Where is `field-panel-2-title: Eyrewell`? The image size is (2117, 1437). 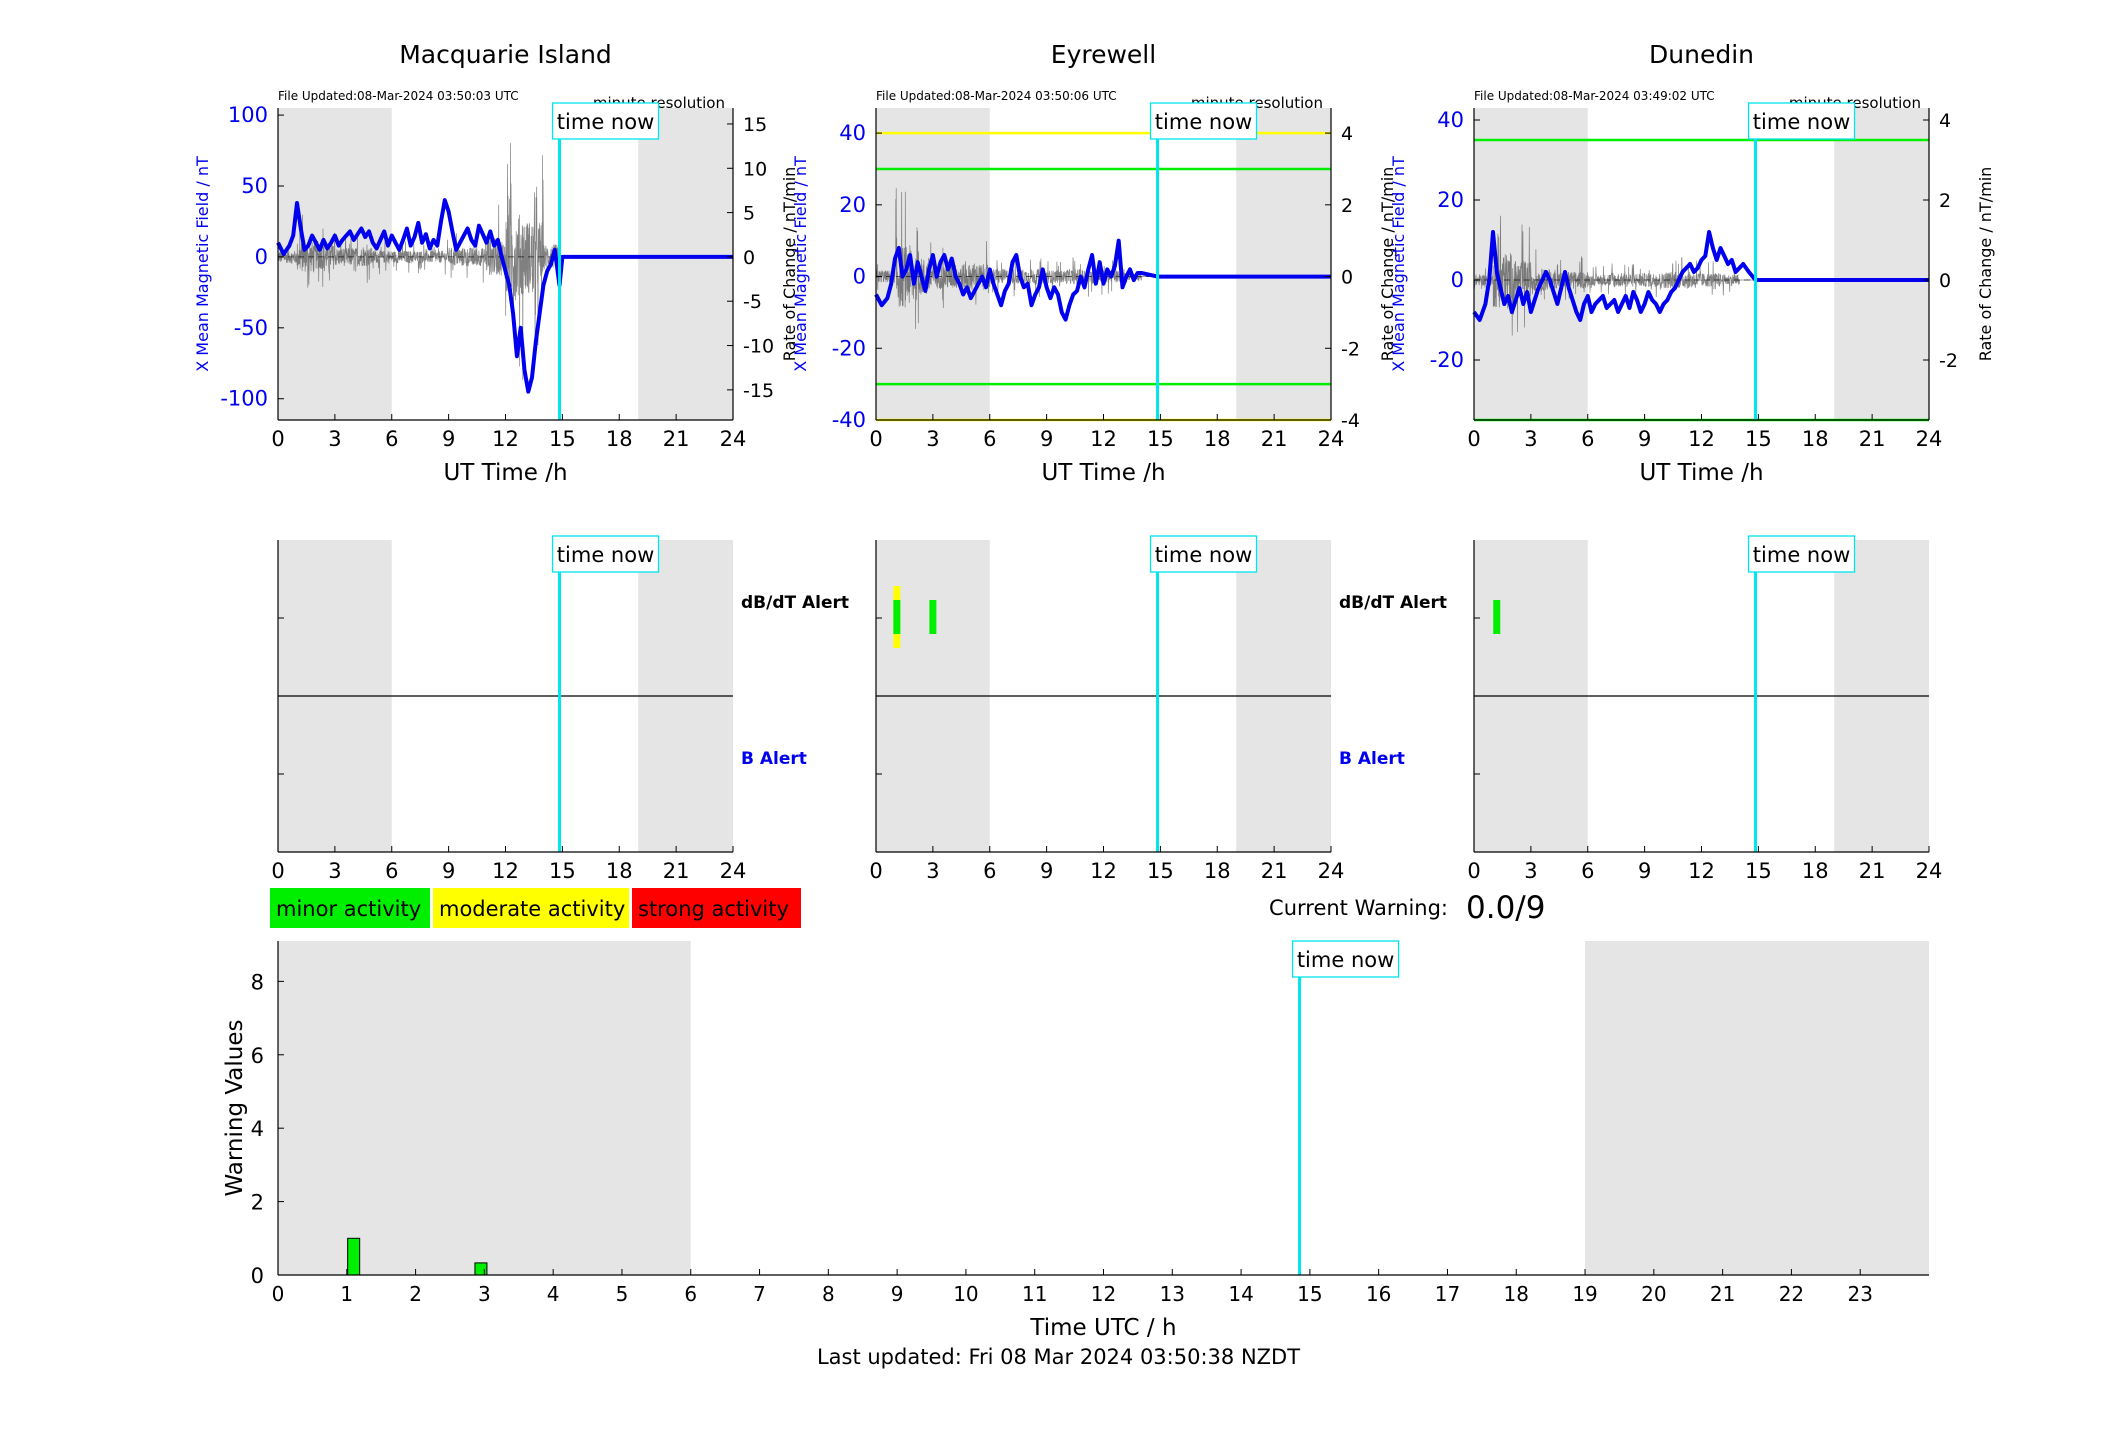 field-panel-2-title: Eyrewell is located at coordinates (1103, 54).